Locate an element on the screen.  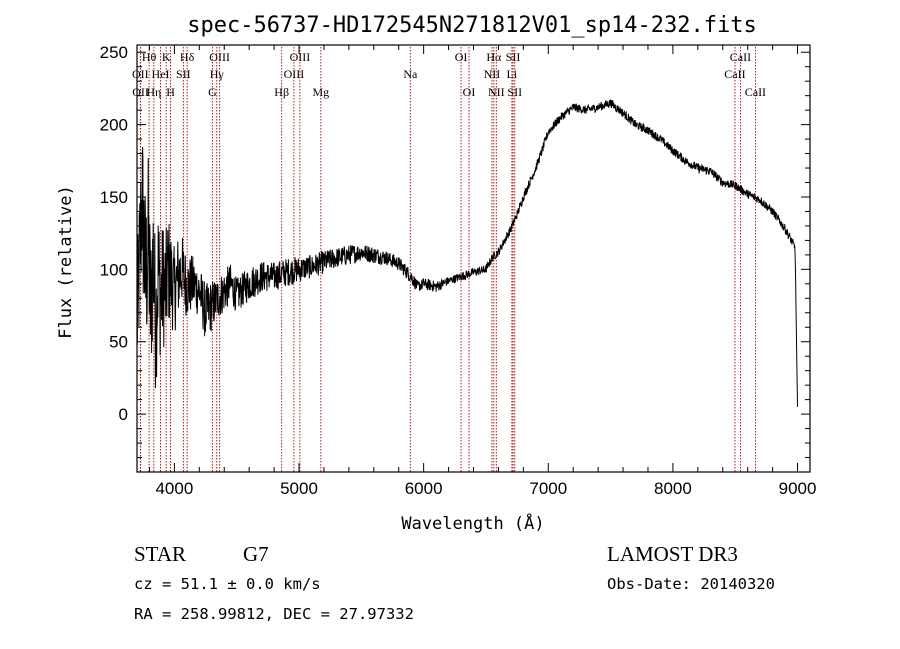
line-label-20: H is located at coordinates (170, 92).